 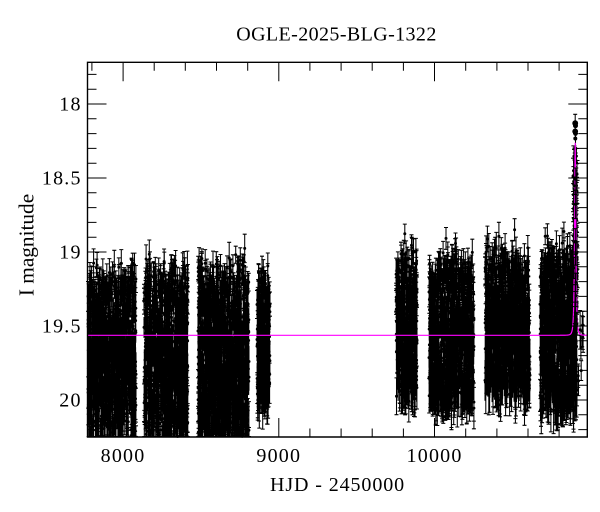 What do you see at coordinates (278, 456) in the screenshot?
I see `svg-text: 9000` at bounding box center [278, 456].